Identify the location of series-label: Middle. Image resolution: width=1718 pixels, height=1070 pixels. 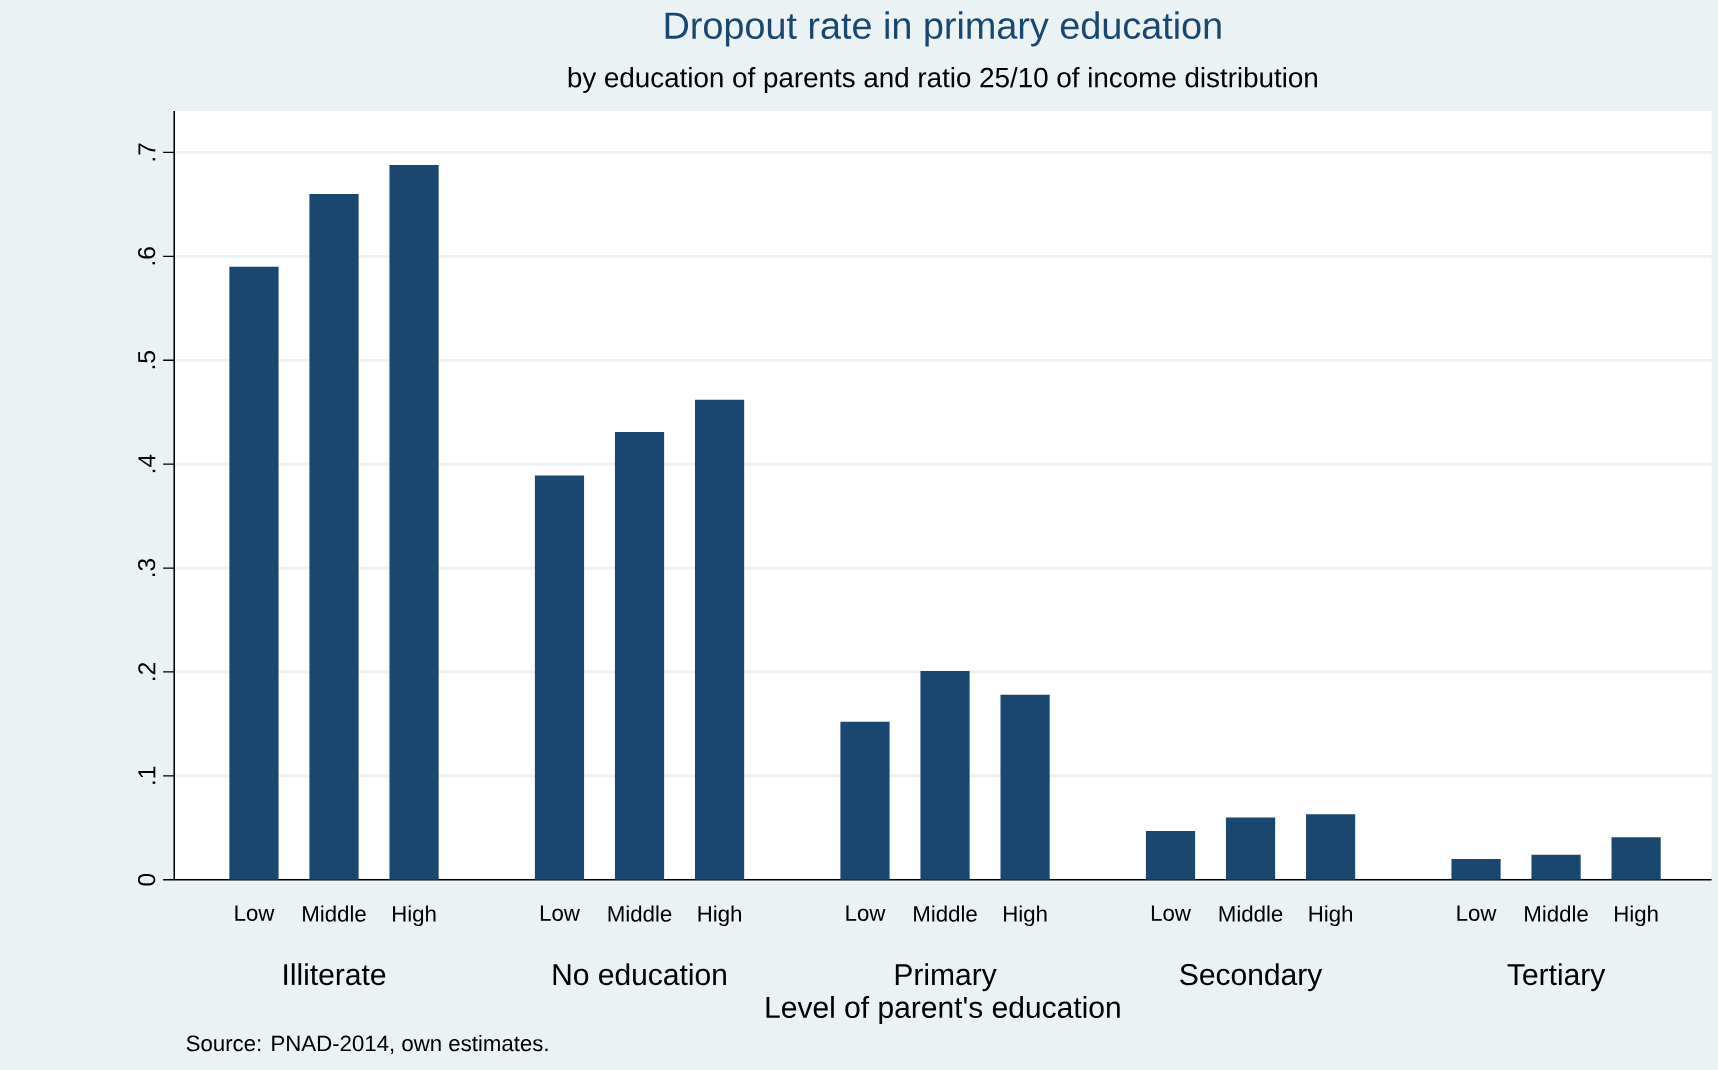
(640, 913).